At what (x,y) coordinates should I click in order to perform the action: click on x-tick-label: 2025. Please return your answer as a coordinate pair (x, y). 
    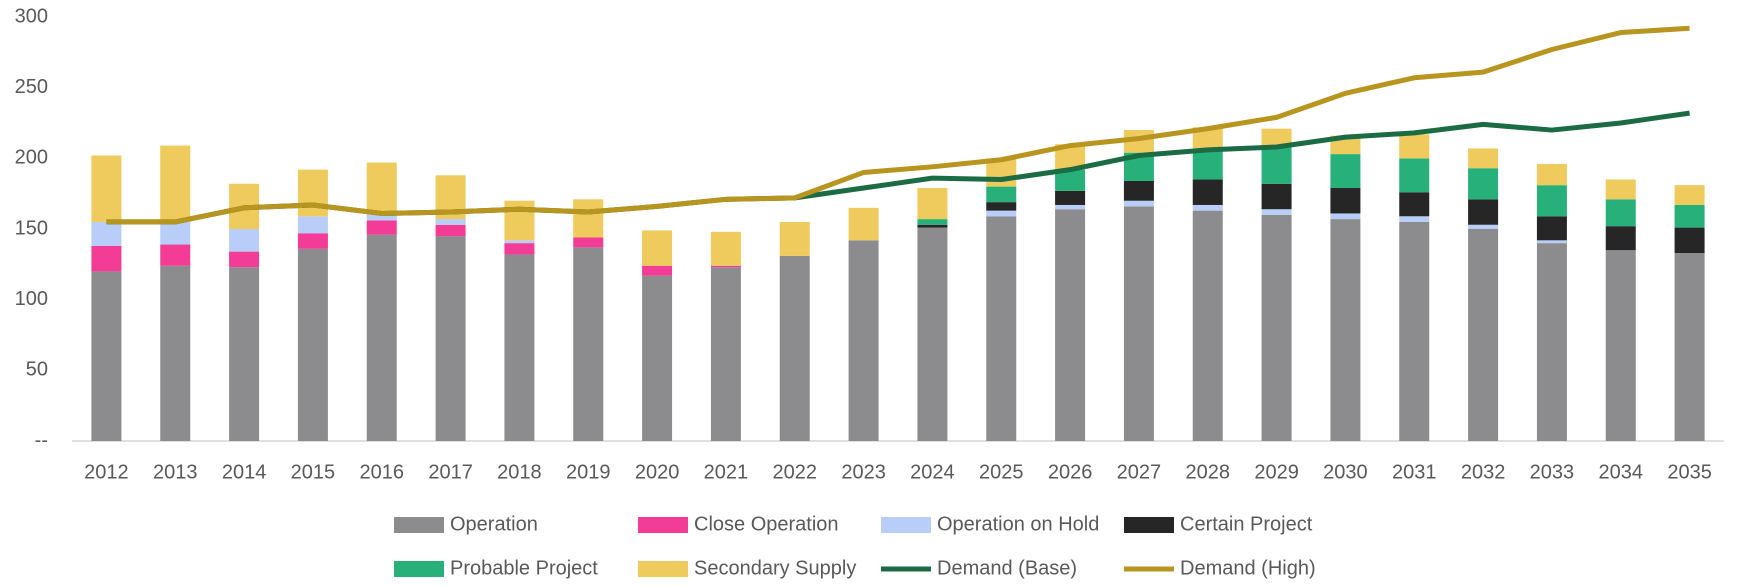
    Looking at the image, I should click on (1001, 472).